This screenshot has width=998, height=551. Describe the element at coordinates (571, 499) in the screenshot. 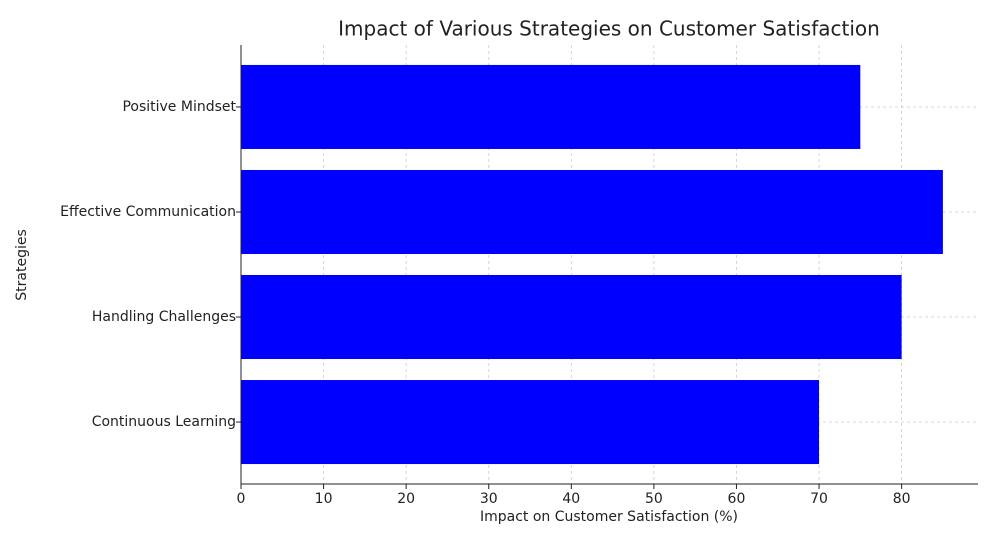

I see `x-tick-label: 40` at that location.